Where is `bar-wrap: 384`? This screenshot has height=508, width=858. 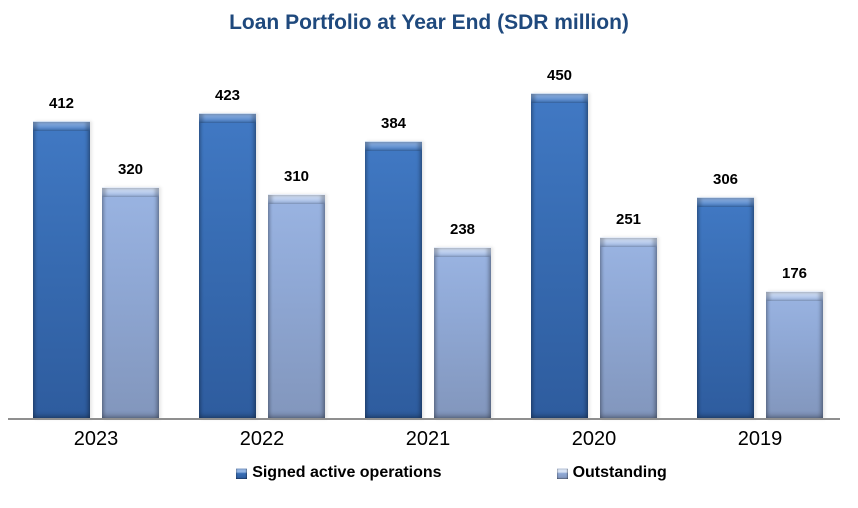
bar-wrap: 384 is located at coordinates (393, 239).